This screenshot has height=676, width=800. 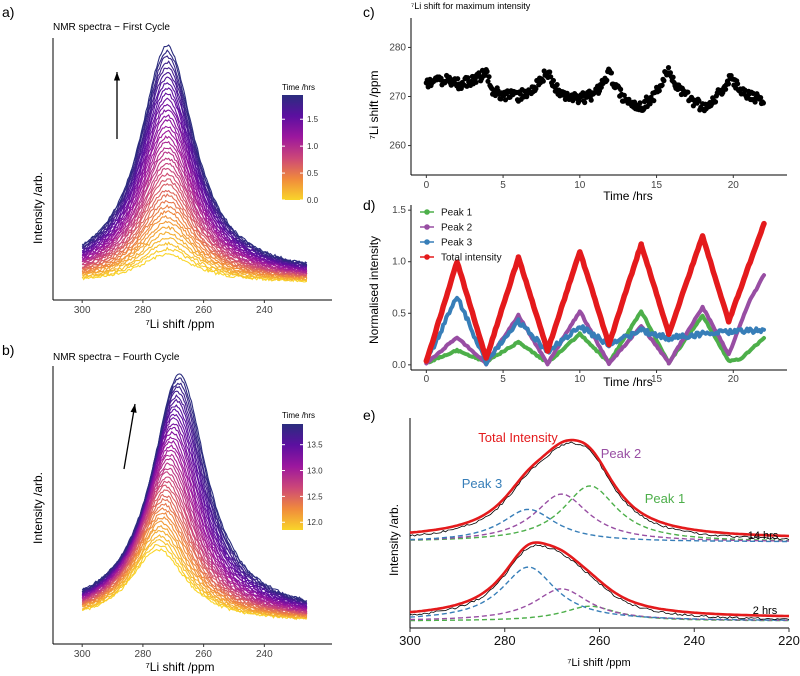 What do you see at coordinates (313, 119) in the screenshot?
I see `colorbar-tick-label: 1.5` at bounding box center [313, 119].